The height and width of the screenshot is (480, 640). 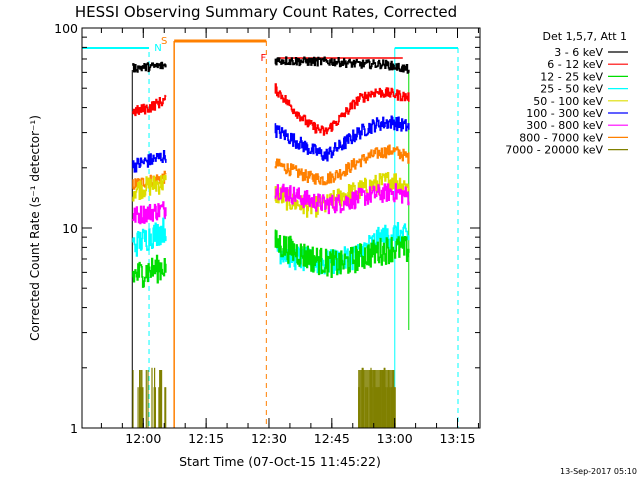 I want to click on series-line-800to7000keV, so click(x=342, y=165).